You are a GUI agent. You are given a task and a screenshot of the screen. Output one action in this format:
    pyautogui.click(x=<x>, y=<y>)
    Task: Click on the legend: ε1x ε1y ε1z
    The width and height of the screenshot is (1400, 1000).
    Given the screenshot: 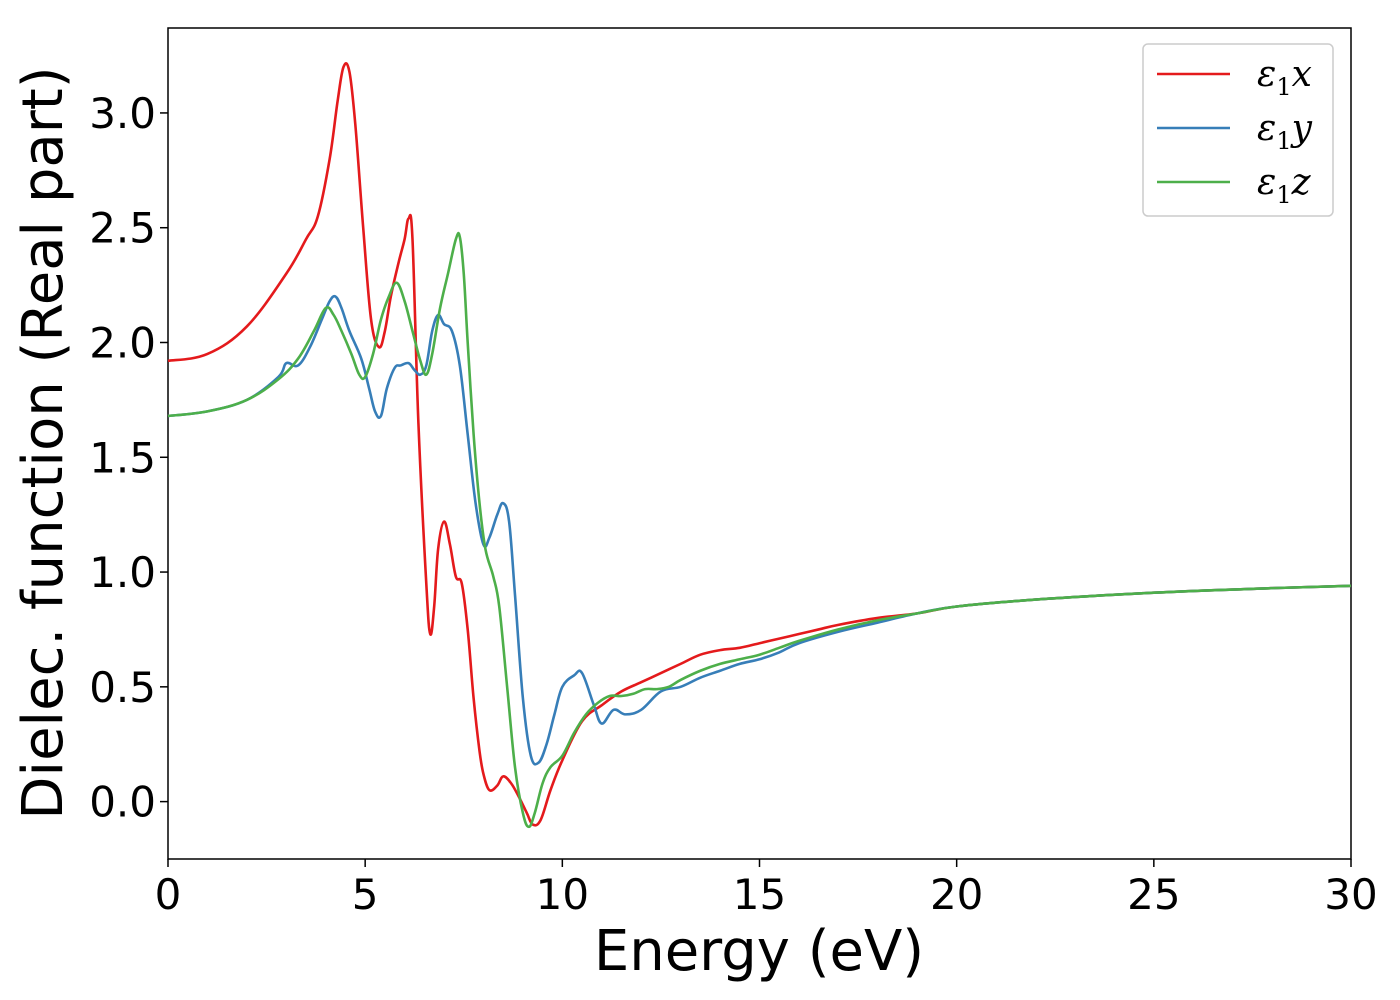 What is the action you would take?
    pyautogui.click(x=1238, y=130)
    